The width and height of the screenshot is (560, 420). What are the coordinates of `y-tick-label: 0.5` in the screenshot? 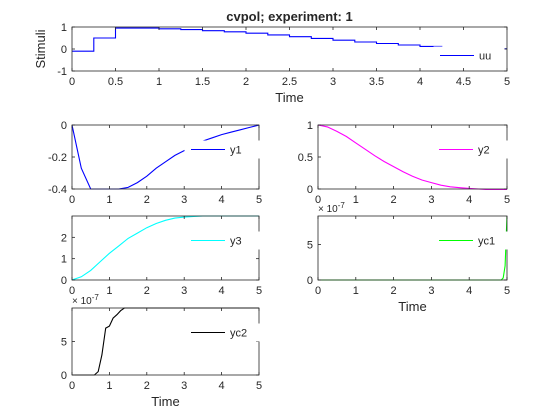 It's located at (305, 158).